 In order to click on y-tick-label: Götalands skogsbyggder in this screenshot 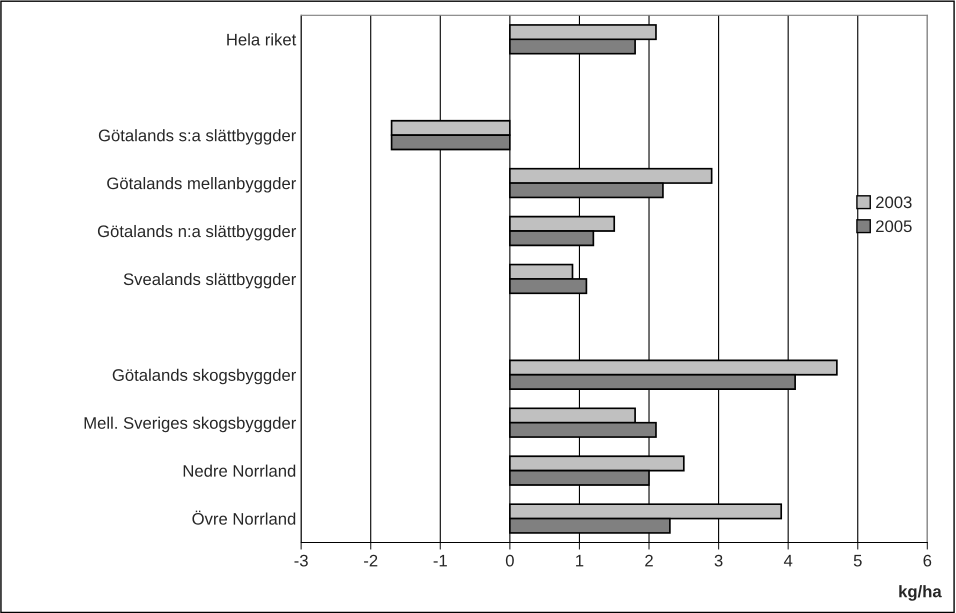, I will do `click(204, 376)`.